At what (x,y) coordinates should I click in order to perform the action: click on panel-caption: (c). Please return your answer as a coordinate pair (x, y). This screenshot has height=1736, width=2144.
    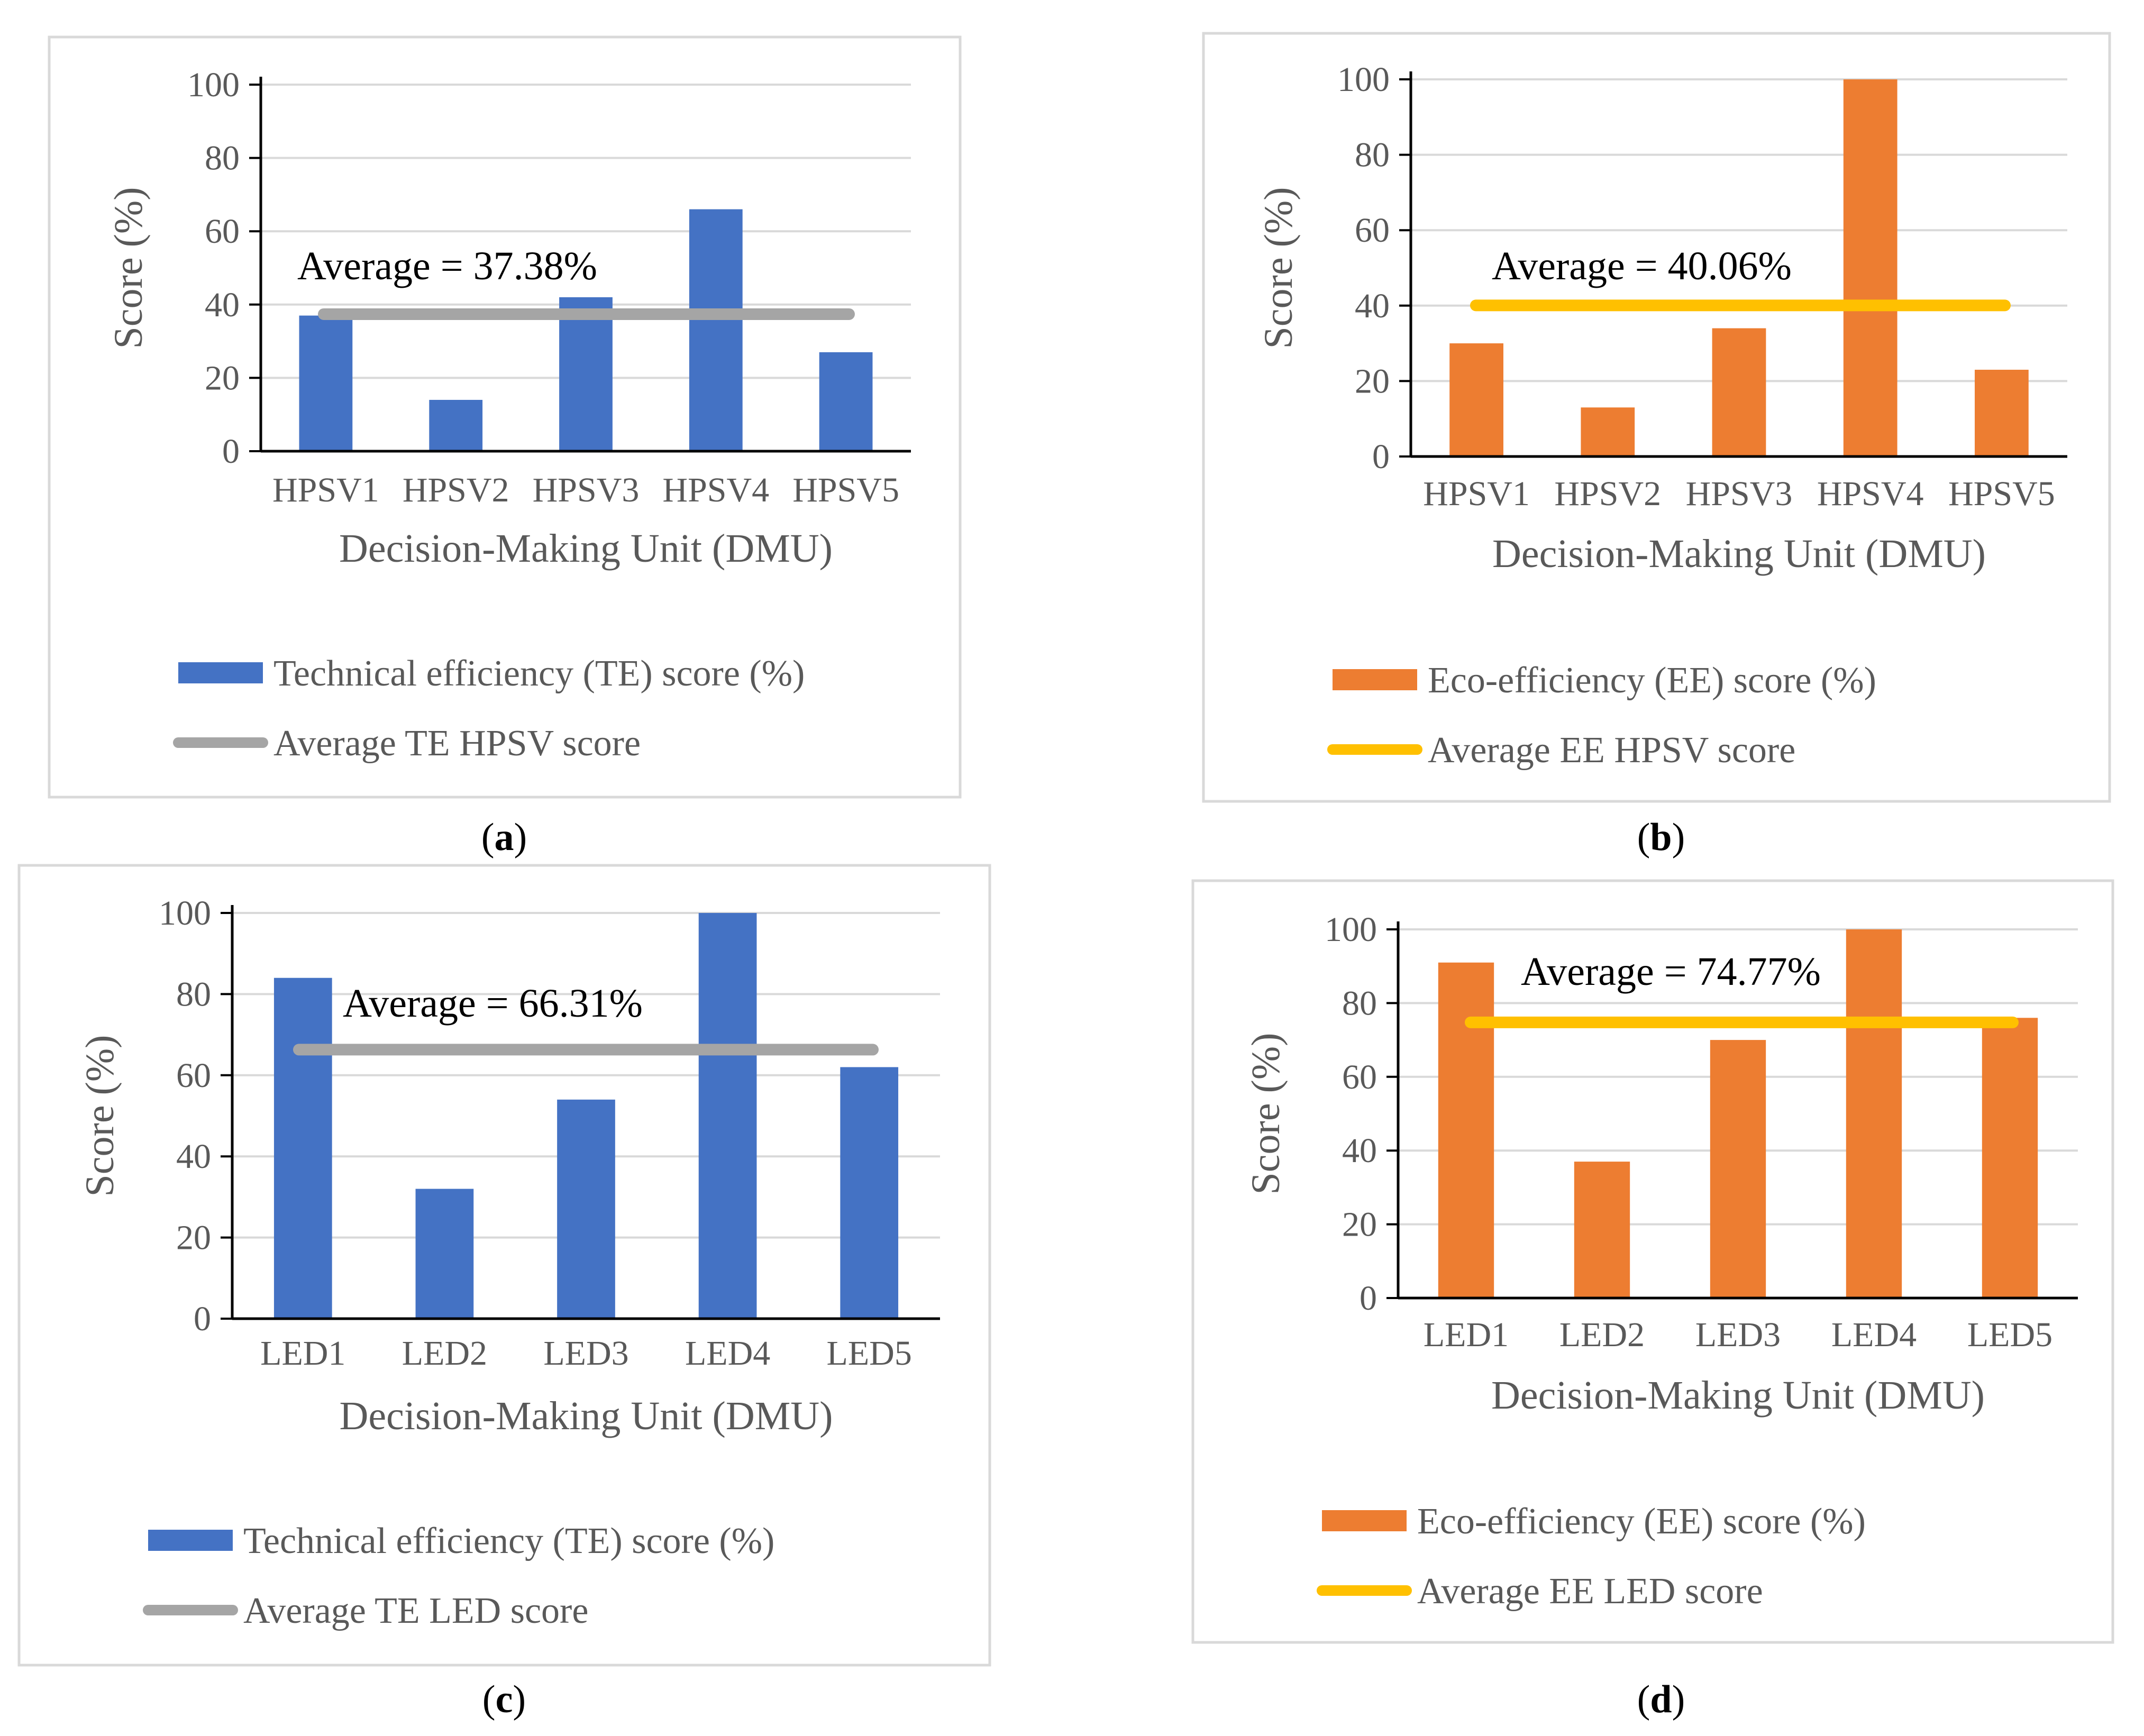
    Looking at the image, I should click on (504, 1699).